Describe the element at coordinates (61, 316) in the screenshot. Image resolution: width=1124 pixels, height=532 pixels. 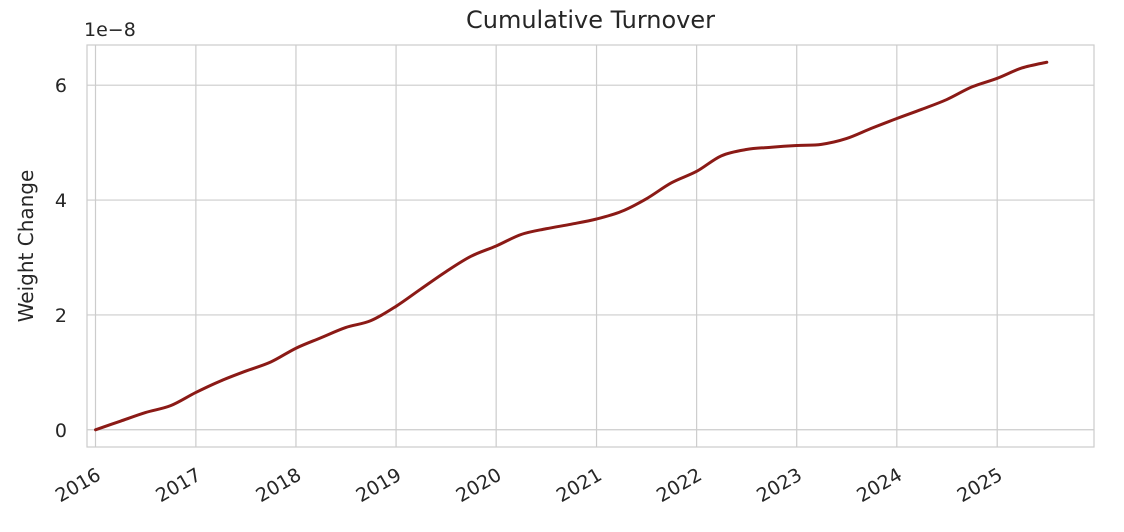
I see `y-tick-label-2: 2` at that location.